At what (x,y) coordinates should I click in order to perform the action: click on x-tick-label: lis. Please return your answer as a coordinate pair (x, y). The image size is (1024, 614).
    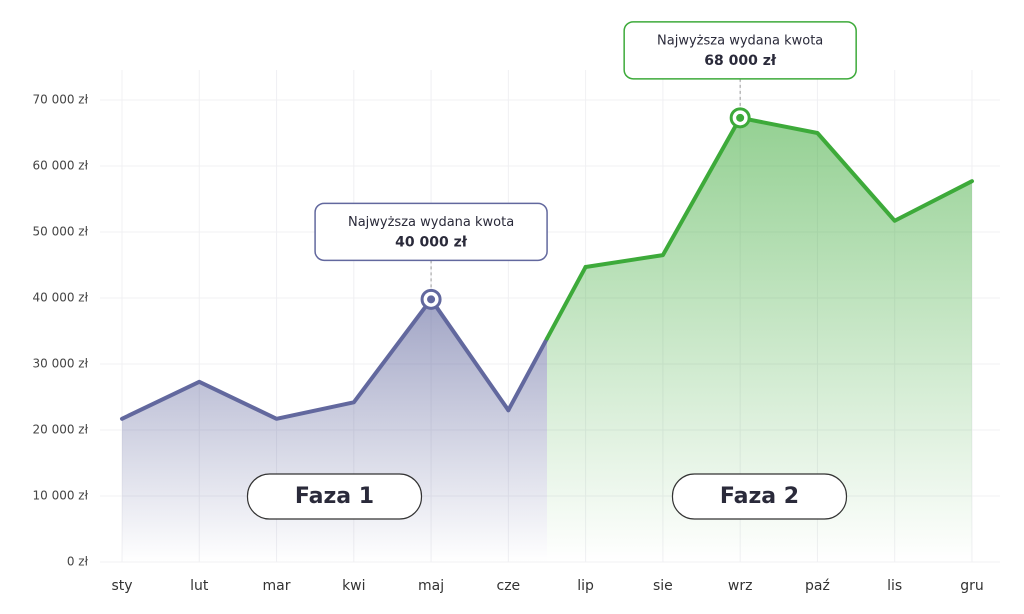
    Looking at the image, I should click on (894, 586).